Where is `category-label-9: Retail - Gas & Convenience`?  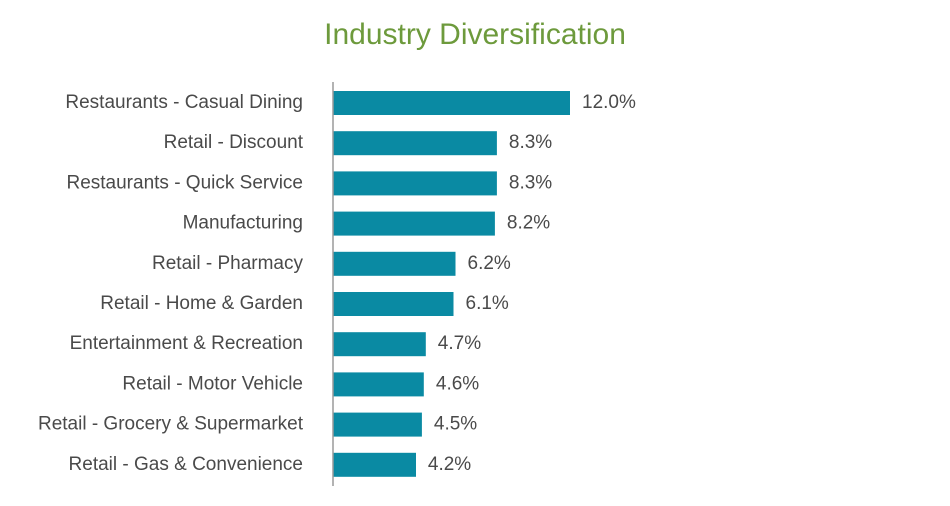 category-label-9: Retail - Gas & Convenience is located at coordinates (186, 464).